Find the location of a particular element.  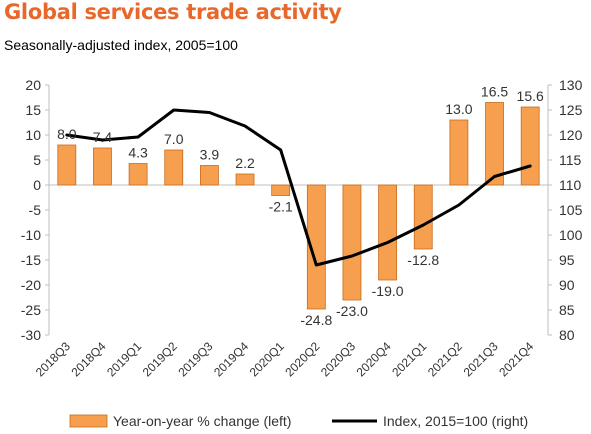

left-tick-label: -10 is located at coordinates (31, 235).